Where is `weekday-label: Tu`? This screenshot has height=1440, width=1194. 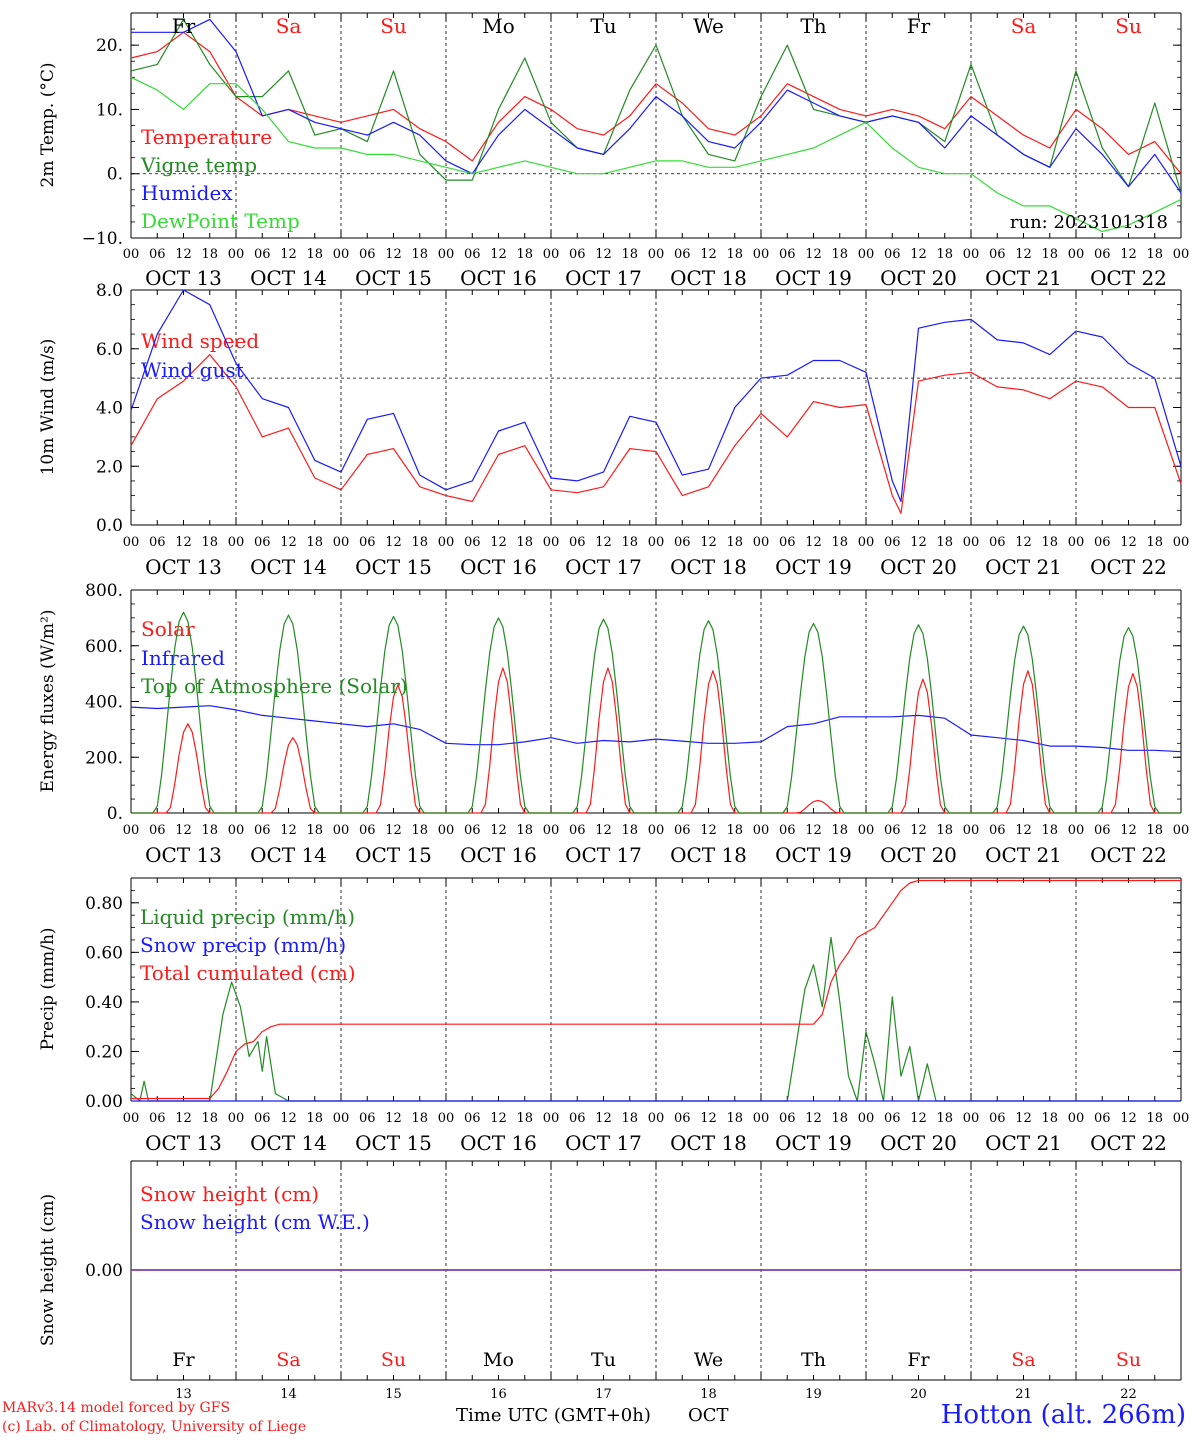 weekday-label: Tu is located at coordinates (603, 1360).